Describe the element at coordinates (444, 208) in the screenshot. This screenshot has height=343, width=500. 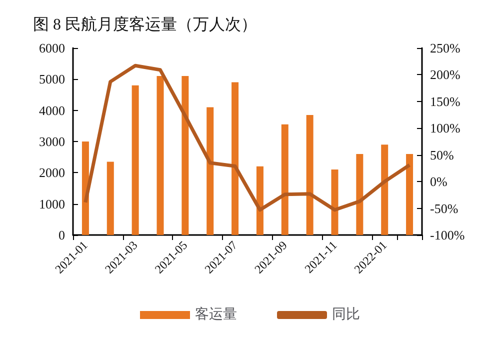
I see `y2-tick-label: -50%` at that location.